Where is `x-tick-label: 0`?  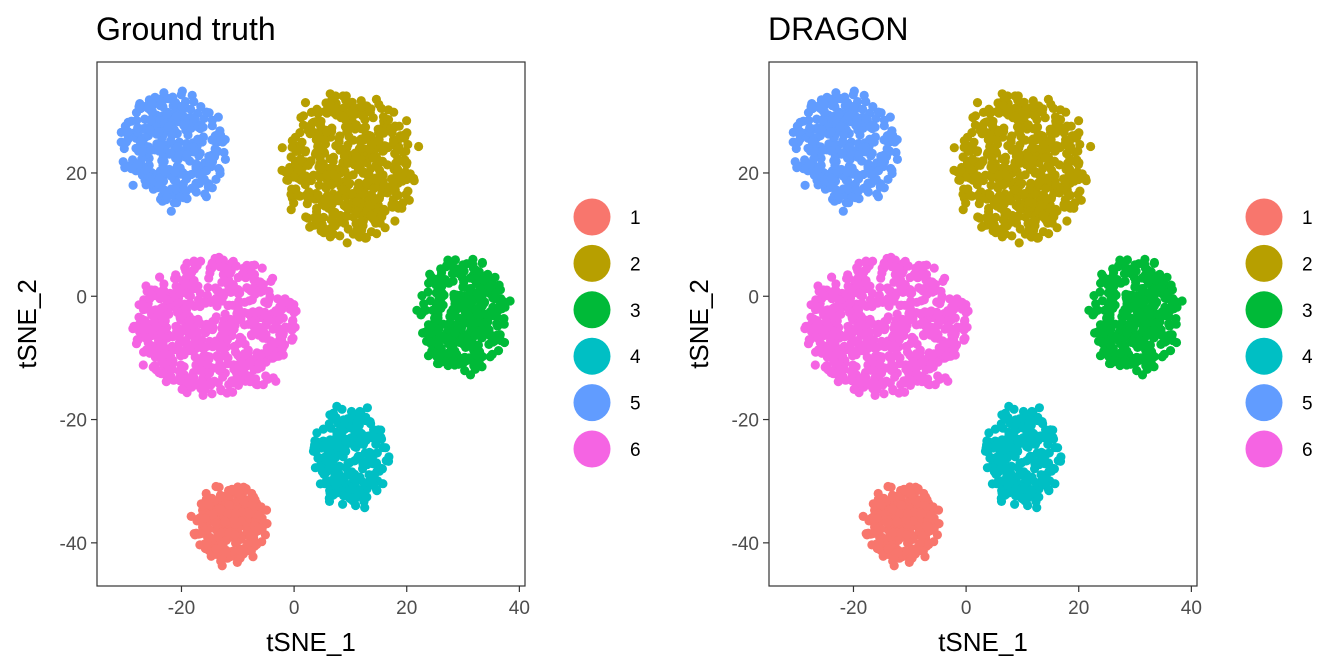
x-tick-label: 0 is located at coordinates (966, 608).